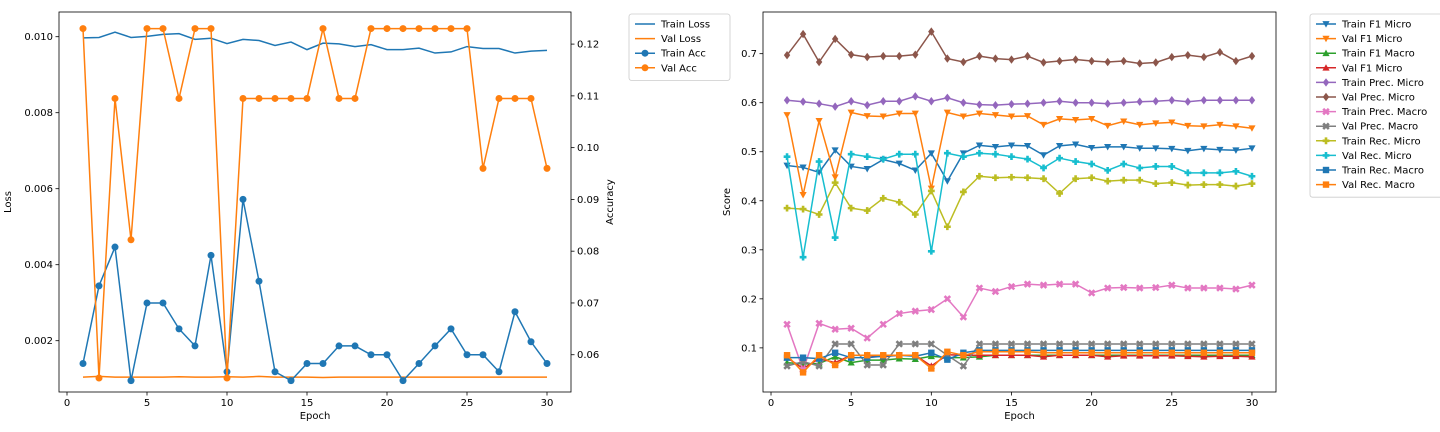  What do you see at coordinates (1380, 127) in the screenshot?
I see `chart2-legend-label: Val Prec. Macro` at bounding box center [1380, 127].